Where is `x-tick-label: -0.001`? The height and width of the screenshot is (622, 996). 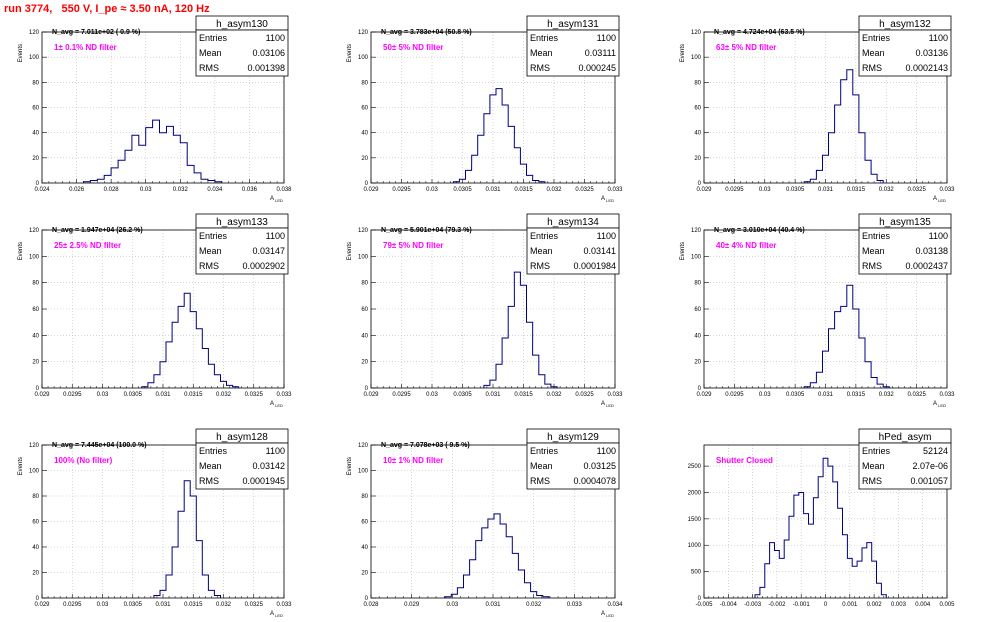 x-tick-label: -0.001 is located at coordinates (802, 605).